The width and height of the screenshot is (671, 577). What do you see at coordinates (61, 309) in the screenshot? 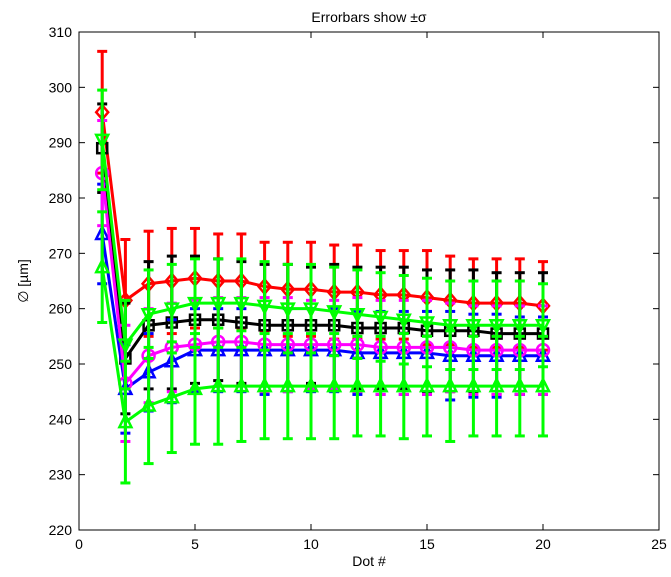
I see `y-tick-label: 260` at bounding box center [61, 309].